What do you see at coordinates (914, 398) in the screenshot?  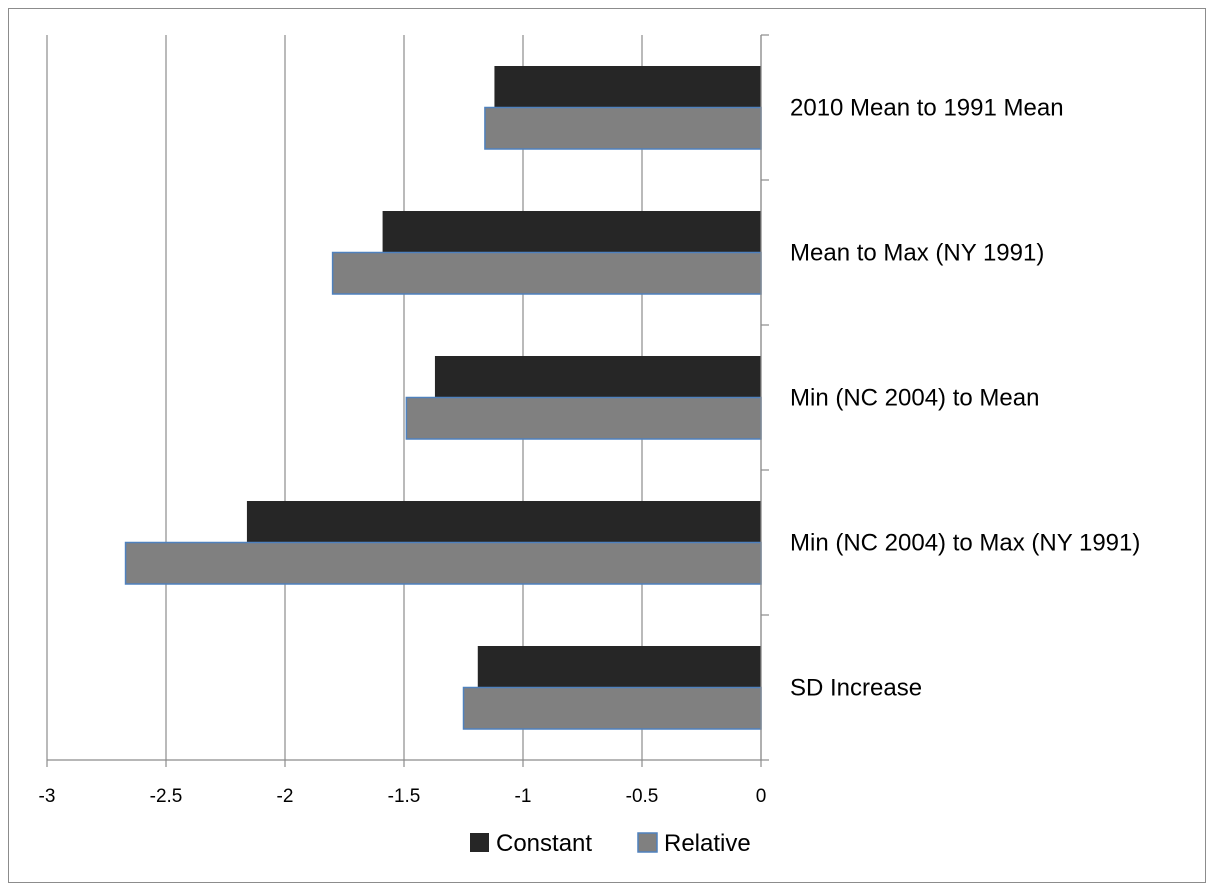 I see `category-label: Min (NC 2004) to Mean` at bounding box center [914, 398].